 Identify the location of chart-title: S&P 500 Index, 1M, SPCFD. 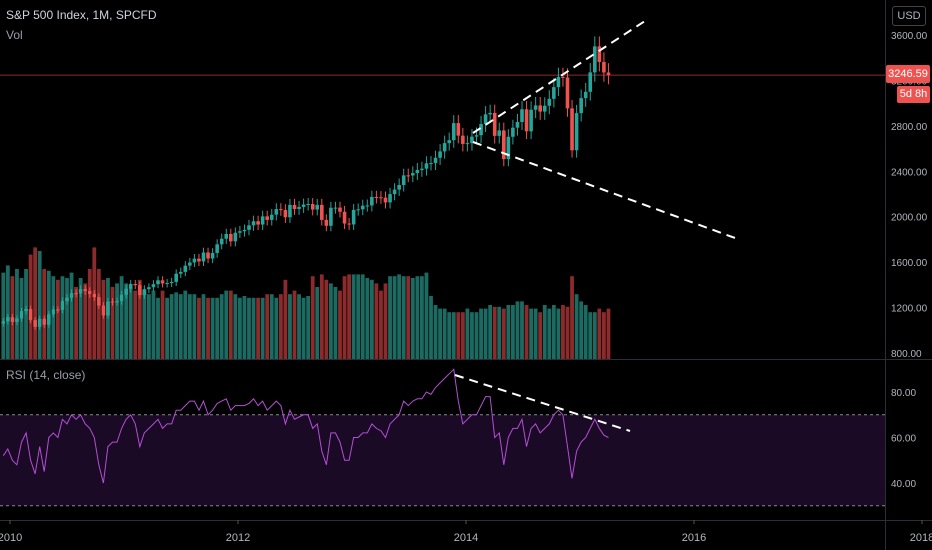
(81, 15).